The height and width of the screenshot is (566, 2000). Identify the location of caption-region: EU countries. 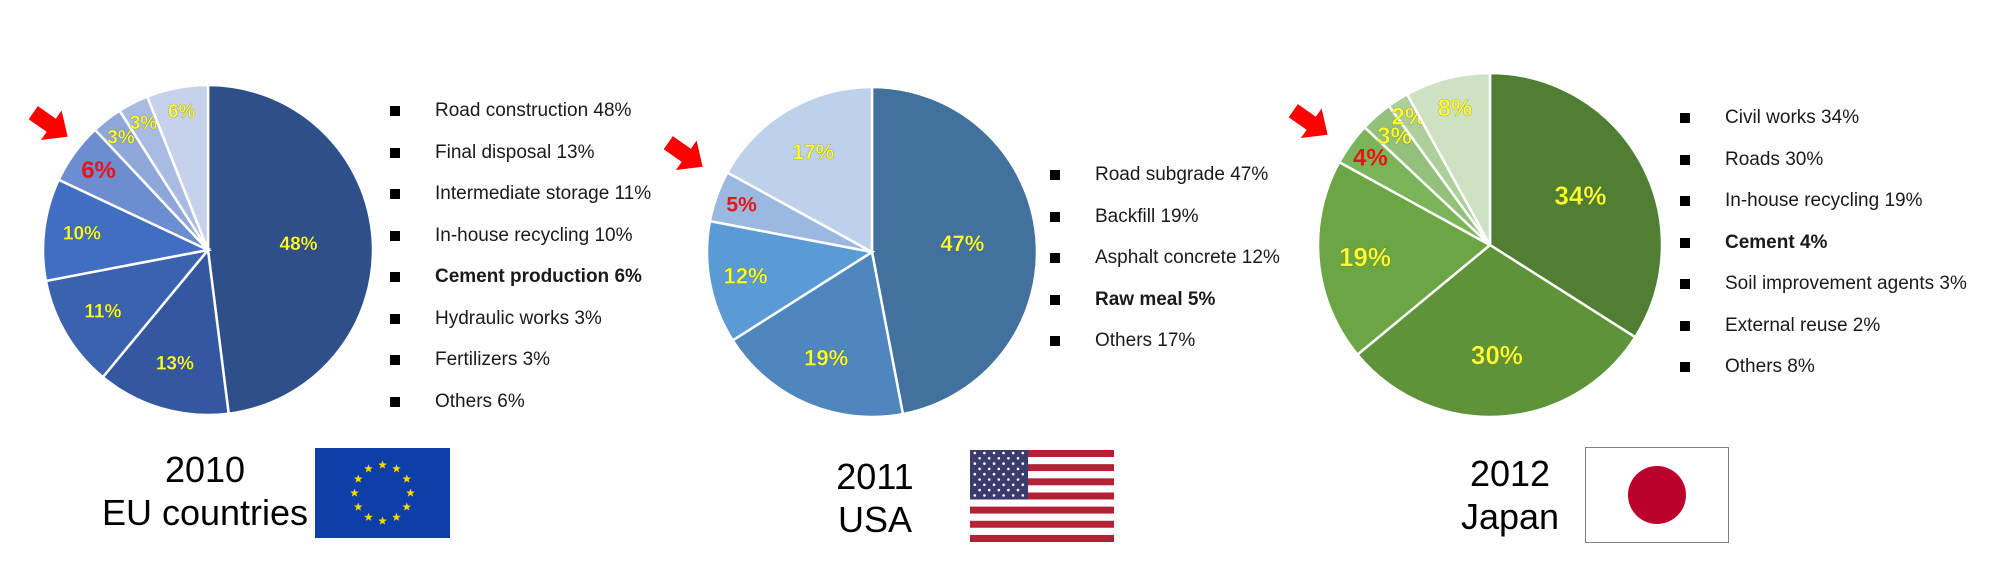
(205, 512).